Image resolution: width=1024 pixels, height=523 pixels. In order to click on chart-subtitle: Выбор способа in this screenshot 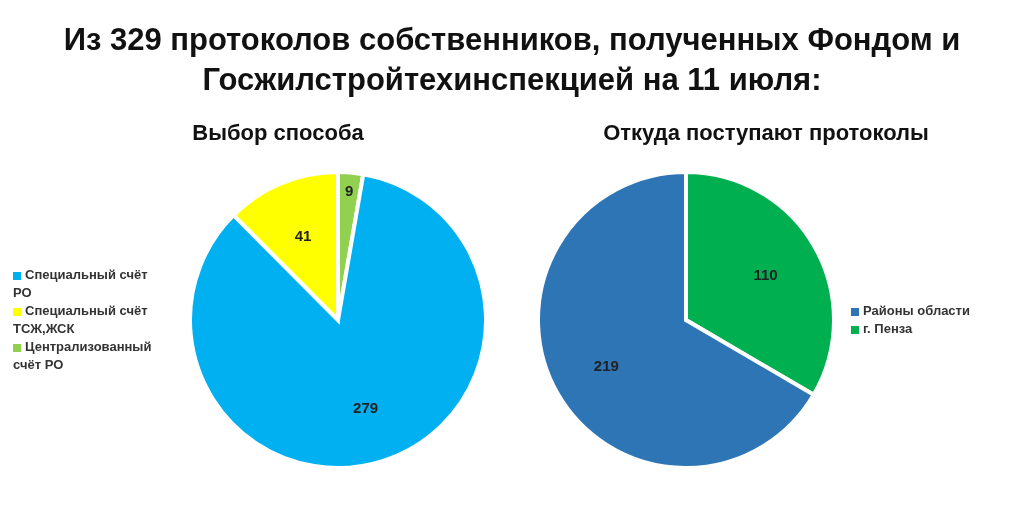, I will do `click(278, 133)`.